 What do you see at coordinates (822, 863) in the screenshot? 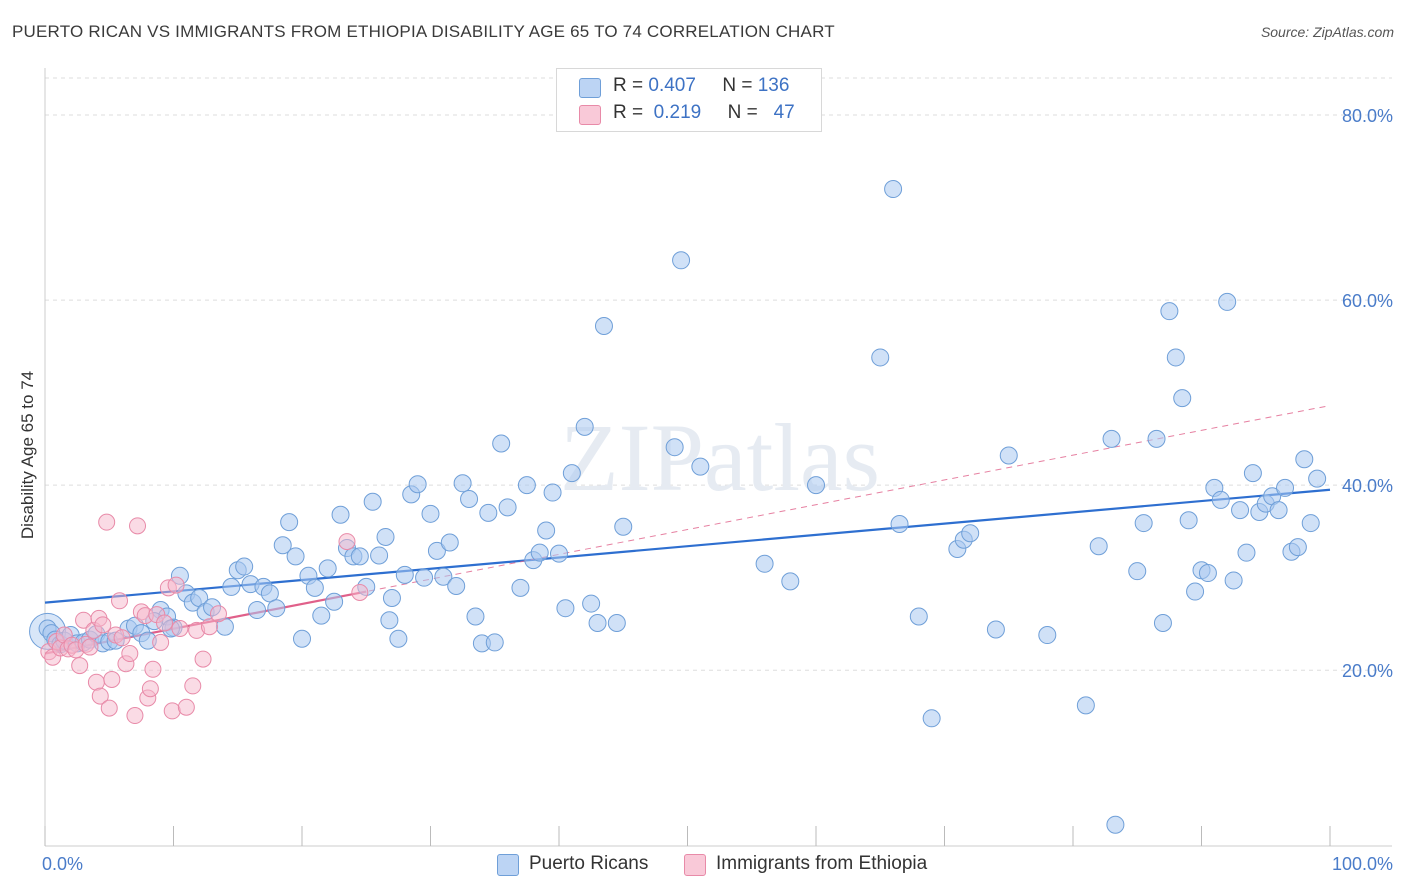
I see `bottom-legend-label: Immigrants from Ethiopia` at bounding box center [822, 863].